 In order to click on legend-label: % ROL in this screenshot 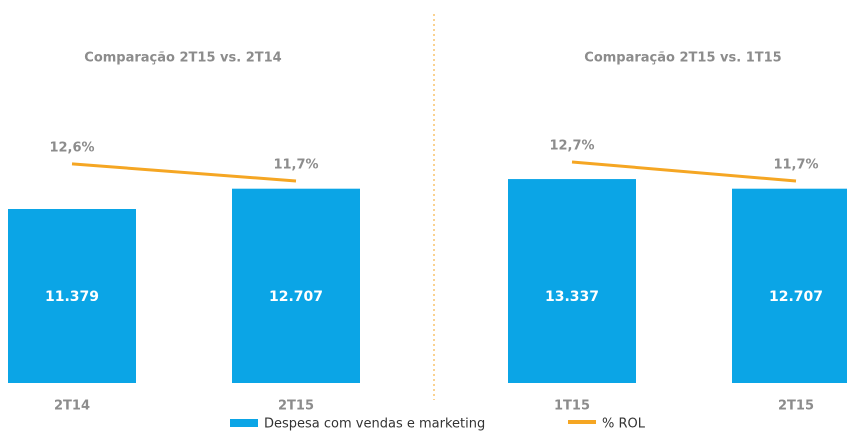, I will do `click(624, 424)`.